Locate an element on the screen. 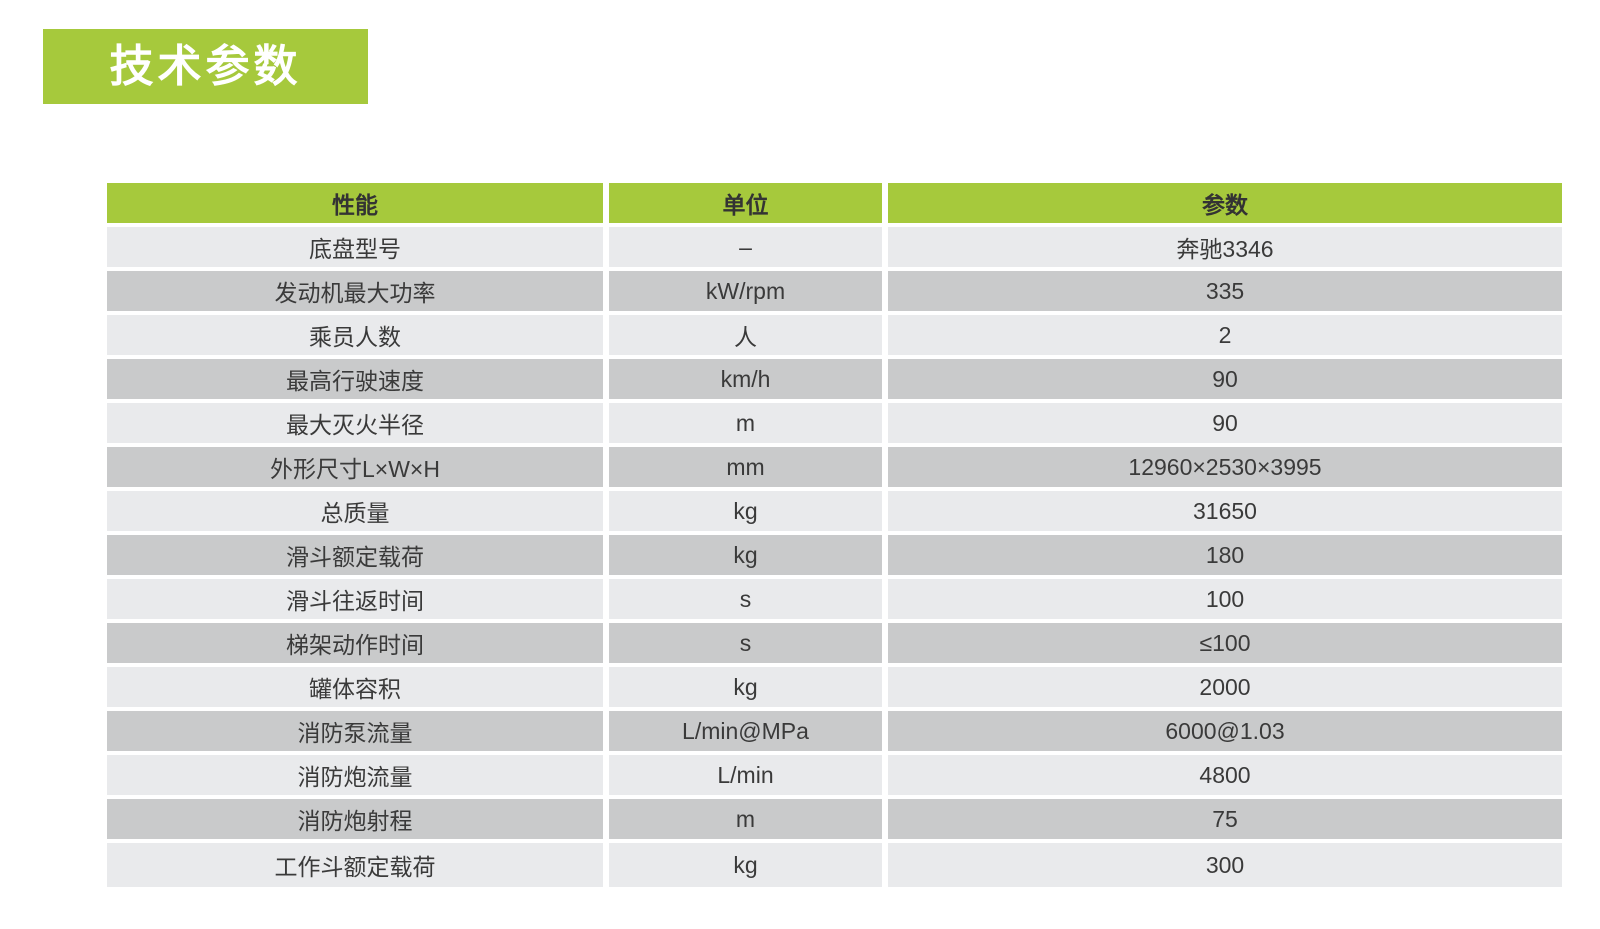  table-row: 消防泵流量 L/min@MPa 6000@1.03 is located at coordinates (834, 733).